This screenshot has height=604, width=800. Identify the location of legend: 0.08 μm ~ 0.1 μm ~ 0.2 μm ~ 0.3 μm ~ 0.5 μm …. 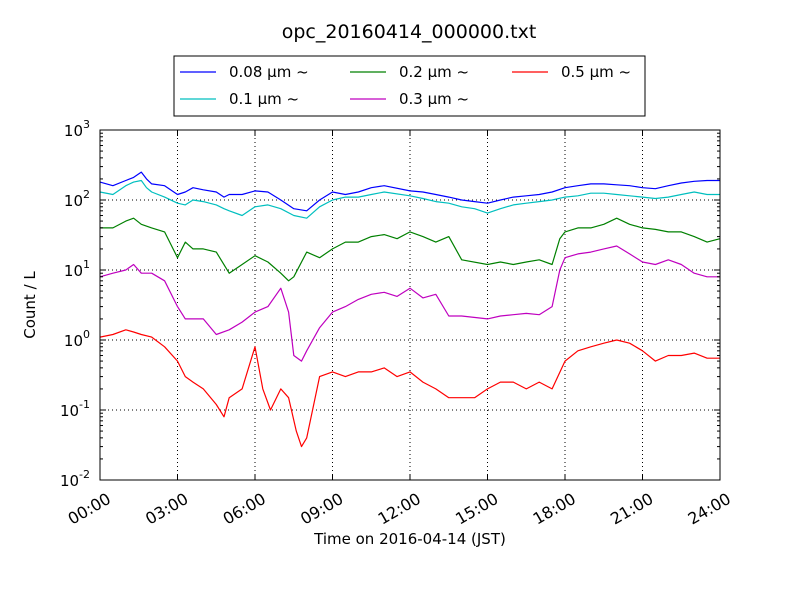
(409, 86).